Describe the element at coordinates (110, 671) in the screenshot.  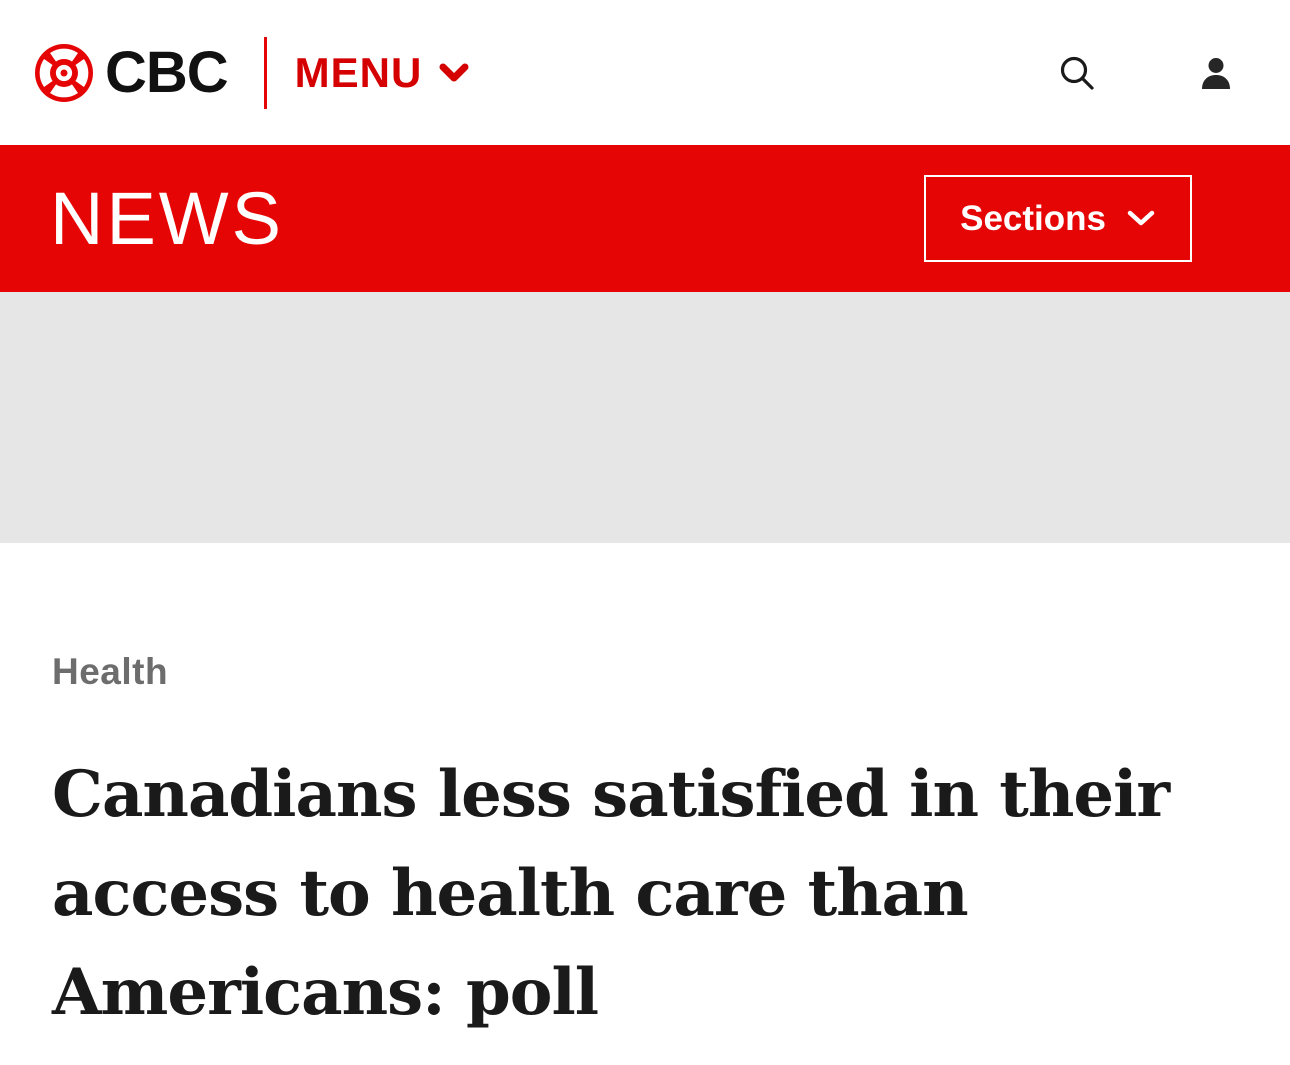
I see `category-link-health: Health` at that location.